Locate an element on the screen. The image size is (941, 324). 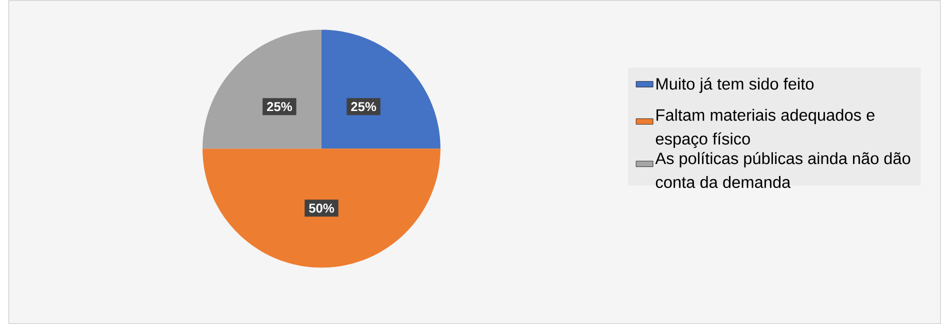
legend-label: As políticas públicas ainda não dão conta da demanda is located at coordinates (782, 170).